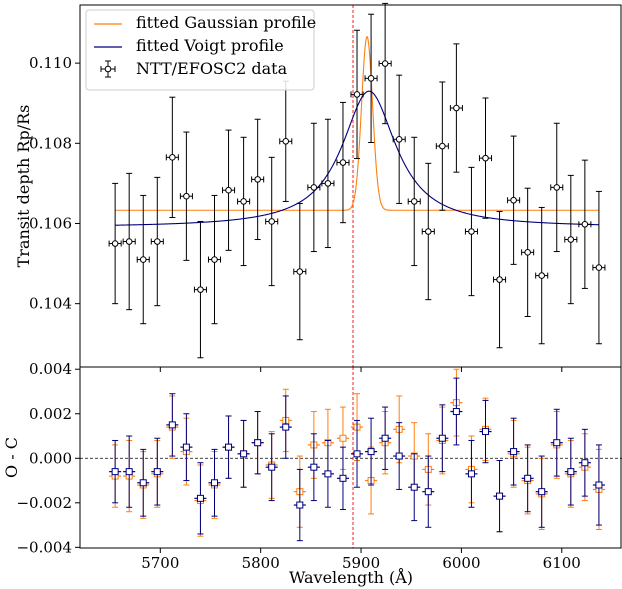  What do you see at coordinates (50, 143) in the screenshot?
I see `top-ytick-label: 0.108` at bounding box center [50, 143].